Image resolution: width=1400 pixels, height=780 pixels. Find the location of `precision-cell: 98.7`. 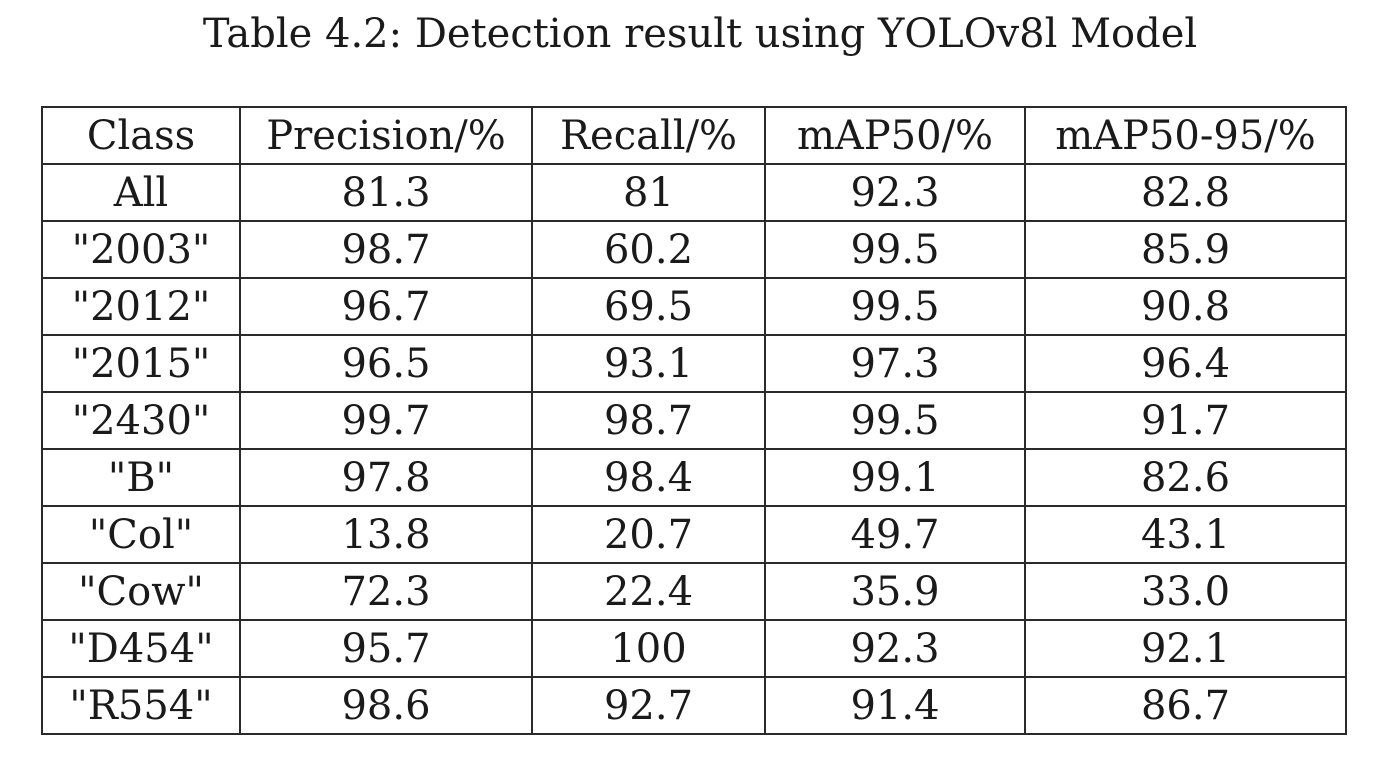

precision-cell: 98.7 is located at coordinates (386, 249).